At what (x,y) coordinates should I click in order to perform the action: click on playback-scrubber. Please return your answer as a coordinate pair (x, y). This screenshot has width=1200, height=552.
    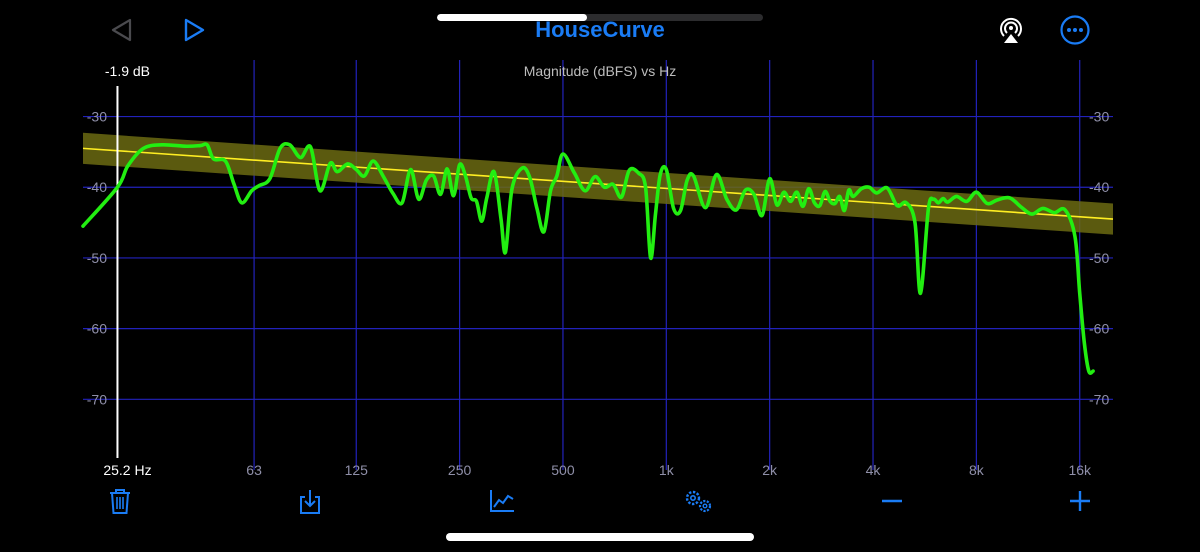
    Looking at the image, I should click on (600, 17).